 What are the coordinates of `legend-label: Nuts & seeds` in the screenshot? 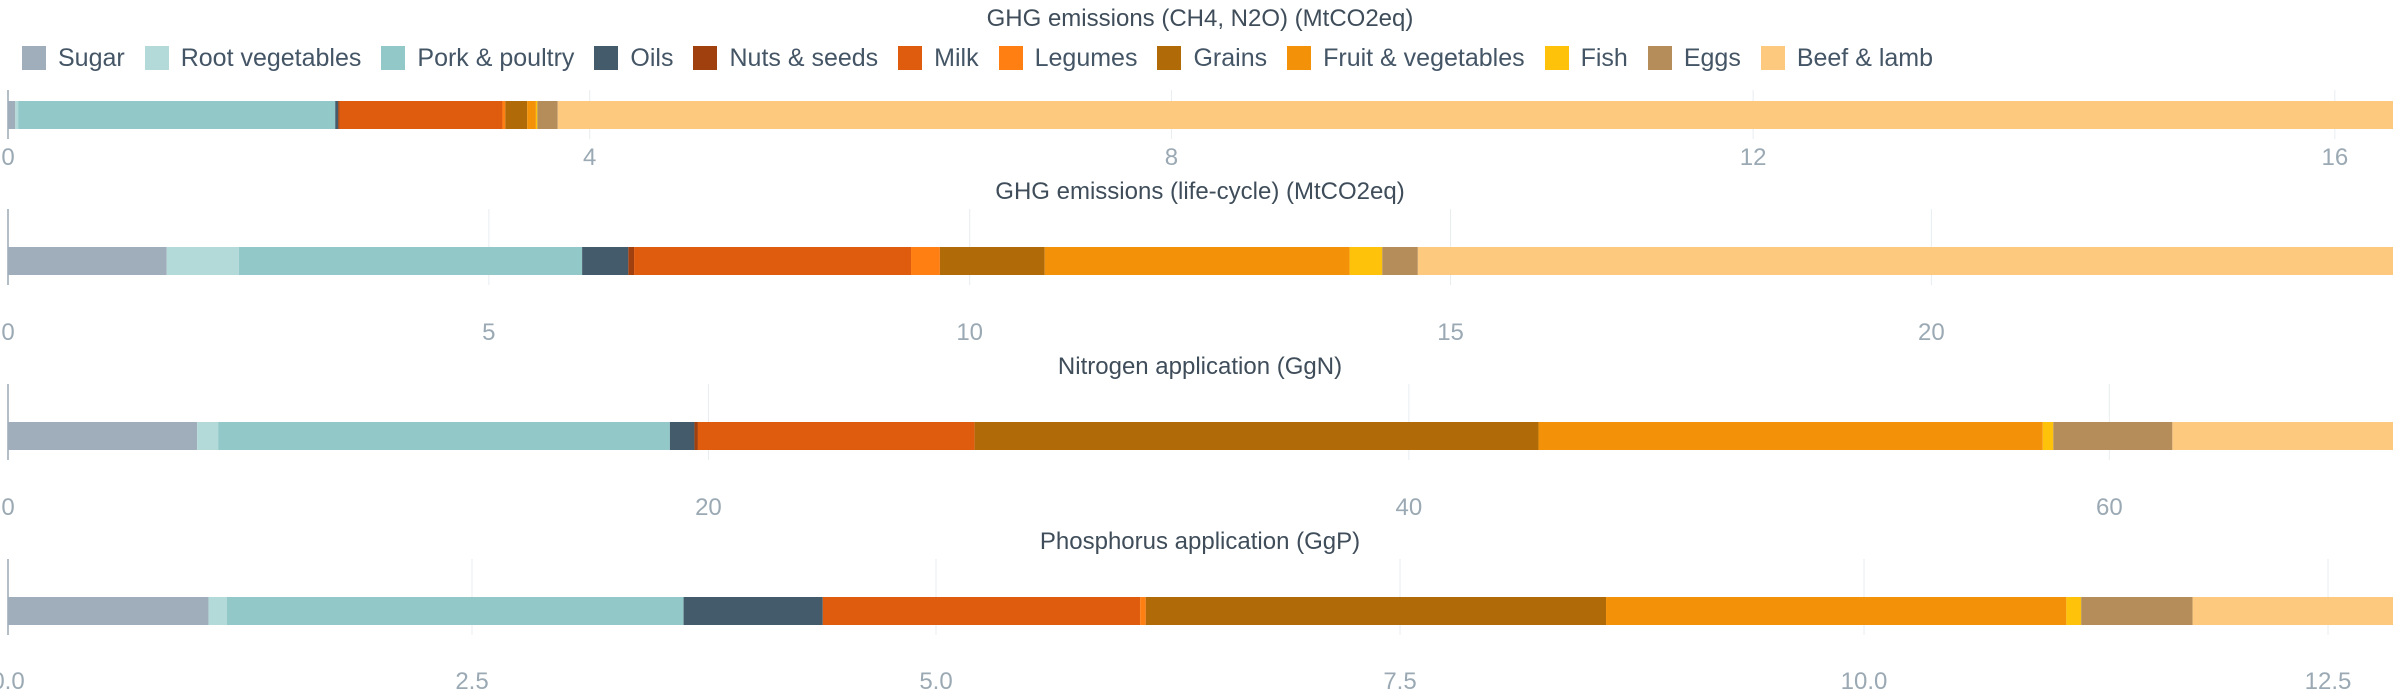 It's located at (804, 57).